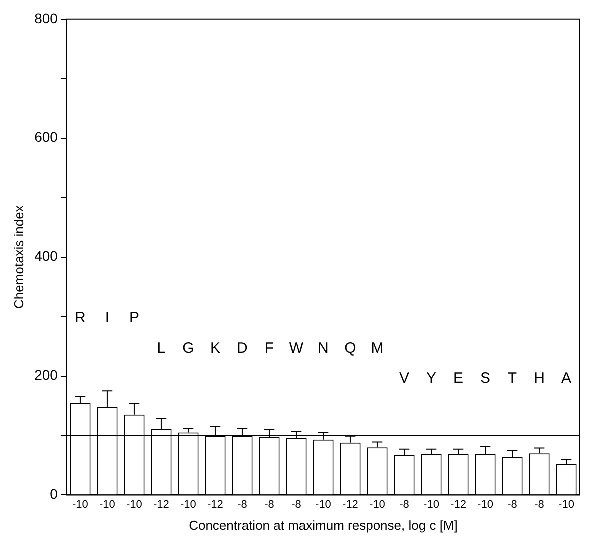 This screenshot has width=599, height=555. What do you see at coordinates (18, 257) in the screenshot?
I see `y-axis-title: Chemotaxis index` at bounding box center [18, 257].